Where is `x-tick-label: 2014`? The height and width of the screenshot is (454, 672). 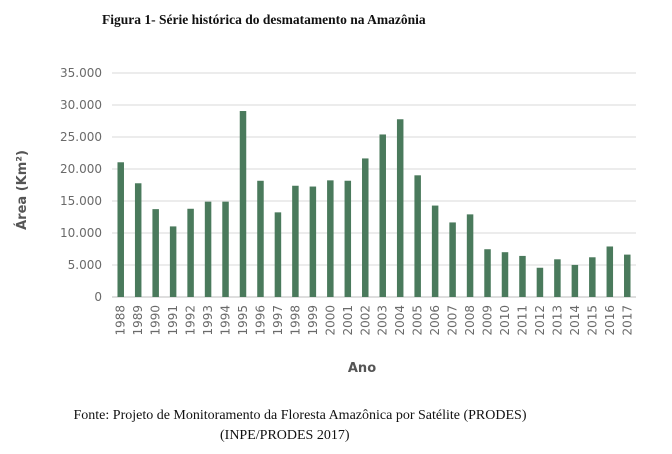
x-tick-label: 2014 is located at coordinates (575, 320).